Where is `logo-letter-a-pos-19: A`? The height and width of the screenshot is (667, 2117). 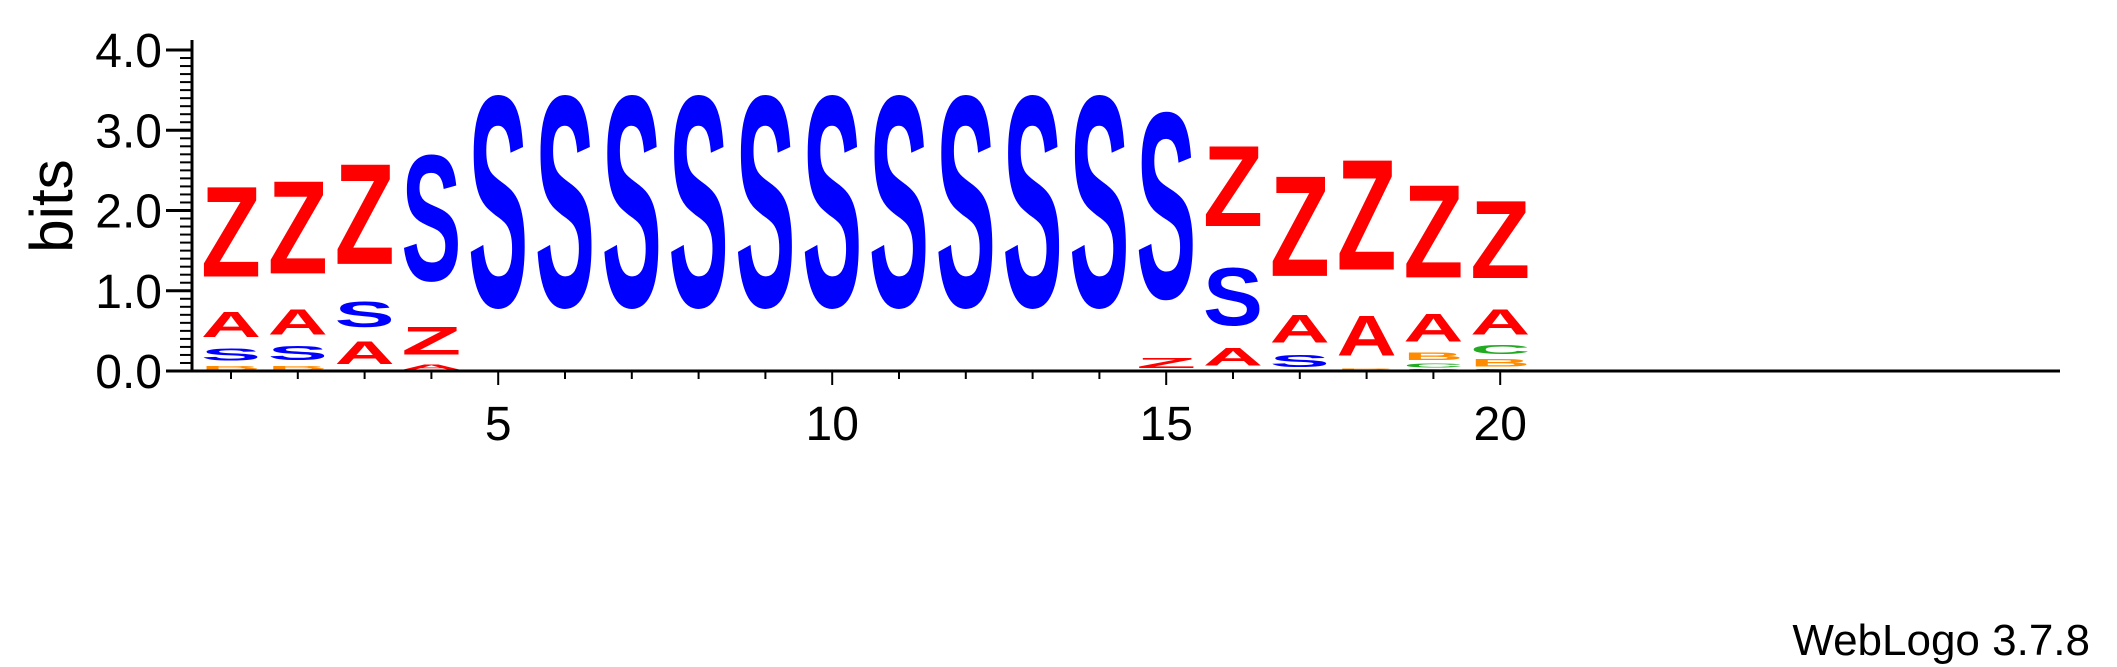 logo-letter-a-pos-19: A is located at coordinates (1433, 328).